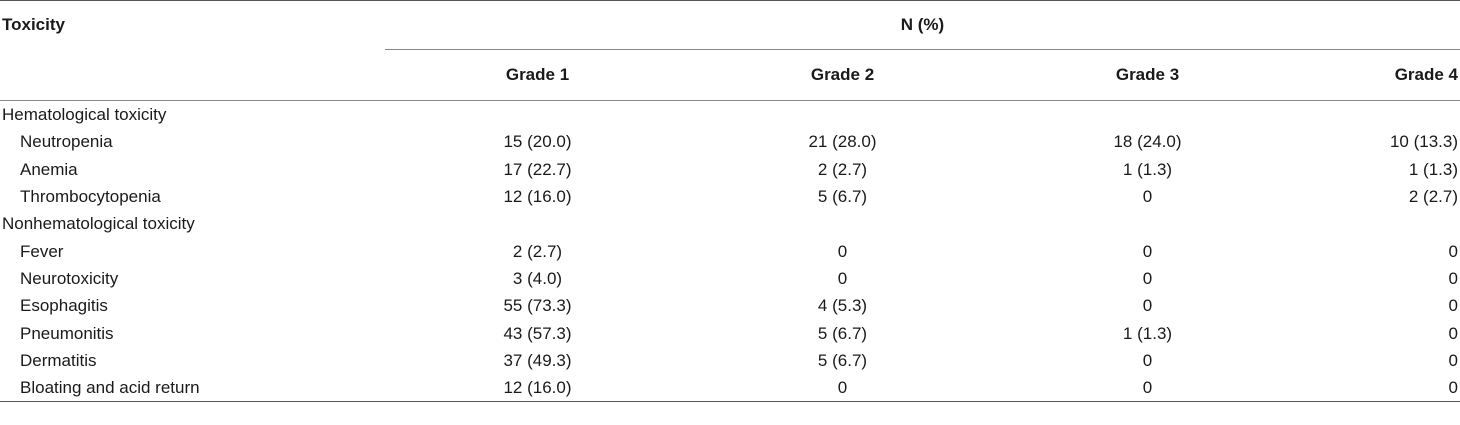 The height and width of the screenshot is (425, 1460). I want to click on section-row: Hematological toxicity, so click(730, 115).